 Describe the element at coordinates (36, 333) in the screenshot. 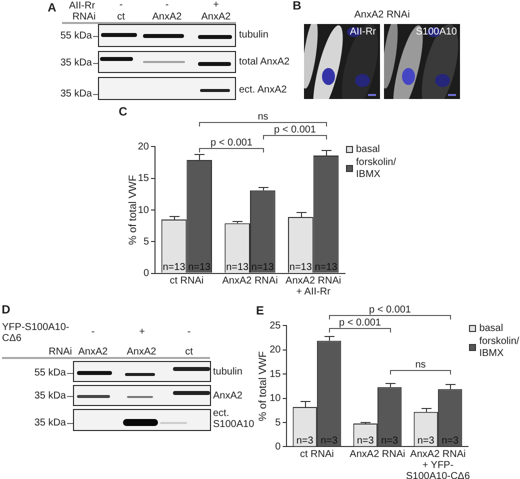

I see `text: YFP-S100A10-CΔ6` at that location.